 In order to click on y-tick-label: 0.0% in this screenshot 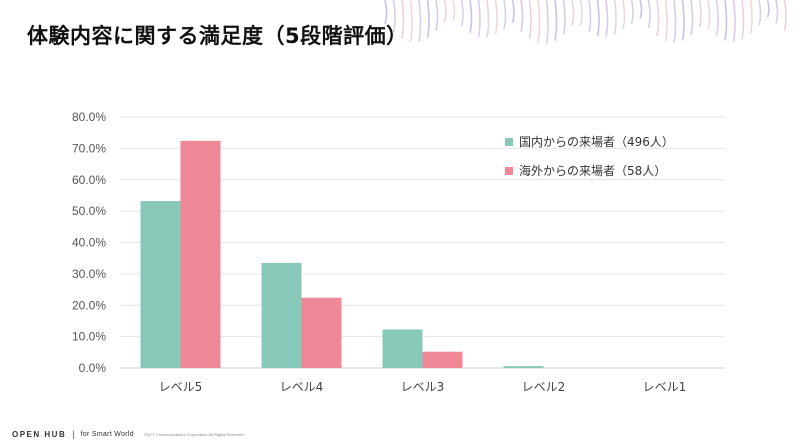, I will do `click(93, 368)`.